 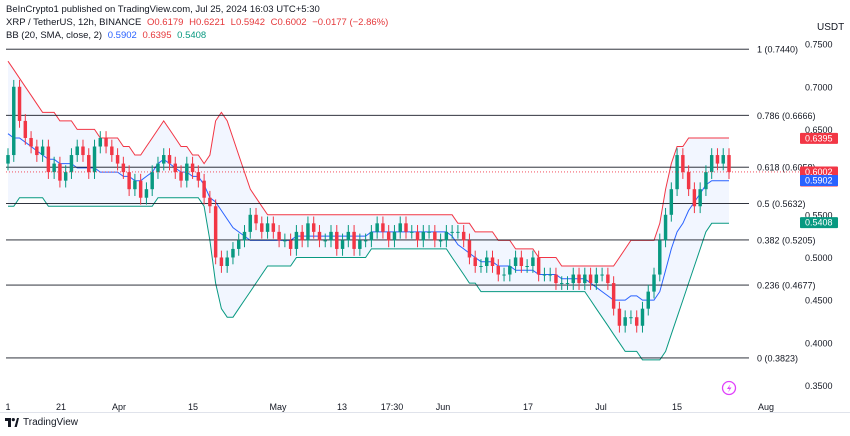 I want to click on footer-brand: TradingView, so click(x=51, y=422).